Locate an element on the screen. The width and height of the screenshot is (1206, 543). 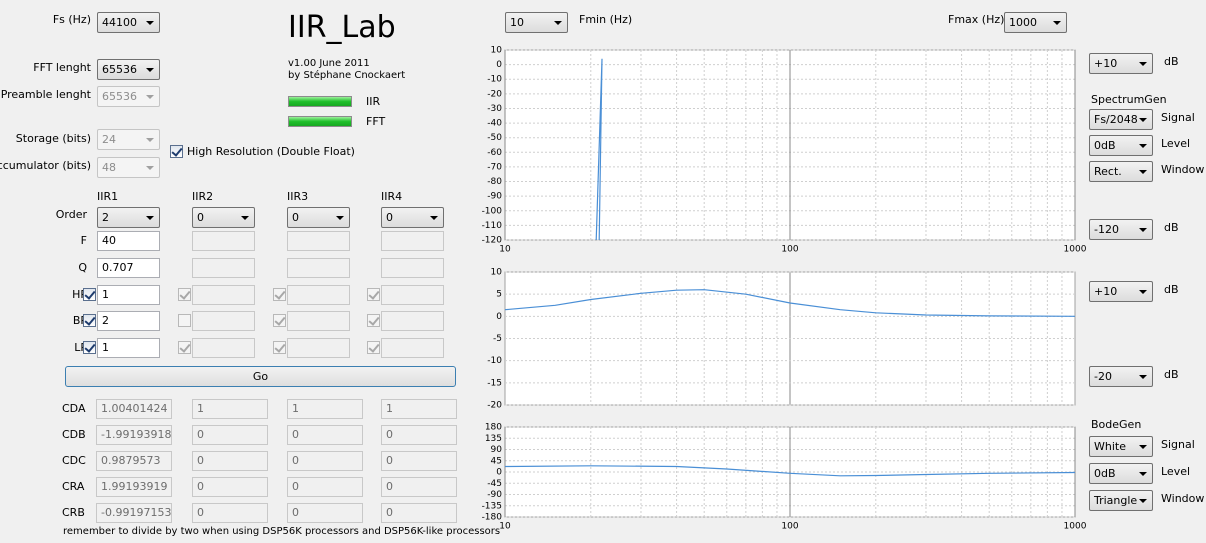
dropdown: -120 is located at coordinates (1121, 229).